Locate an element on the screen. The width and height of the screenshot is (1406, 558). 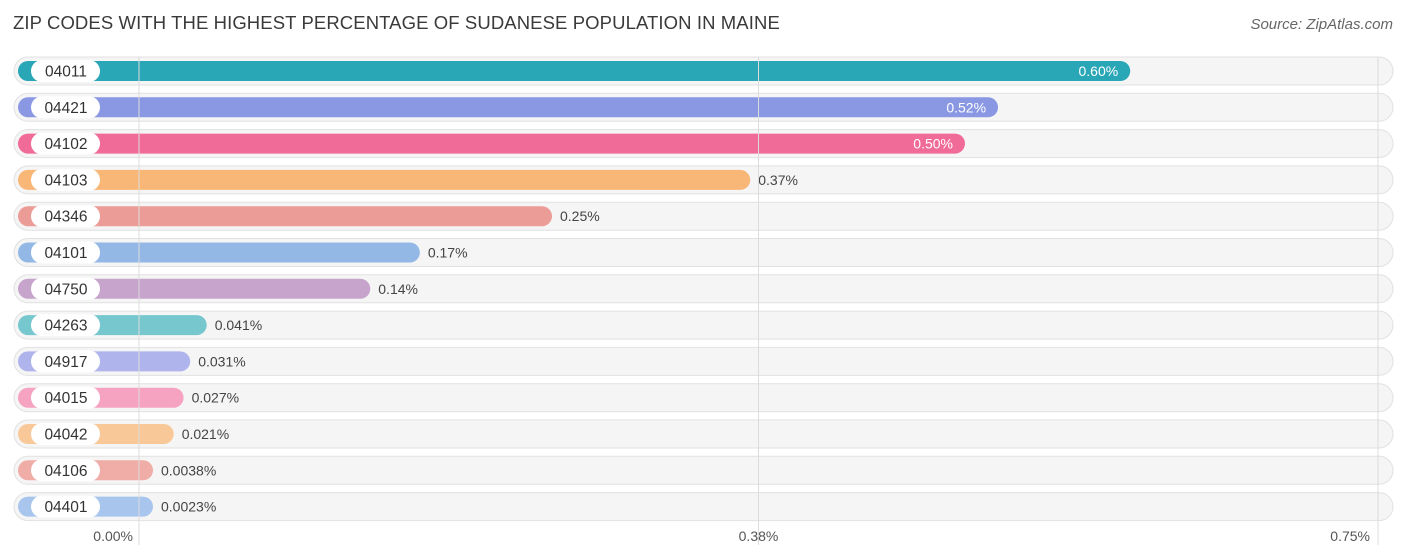
category-label: 04103 is located at coordinates (65, 180).